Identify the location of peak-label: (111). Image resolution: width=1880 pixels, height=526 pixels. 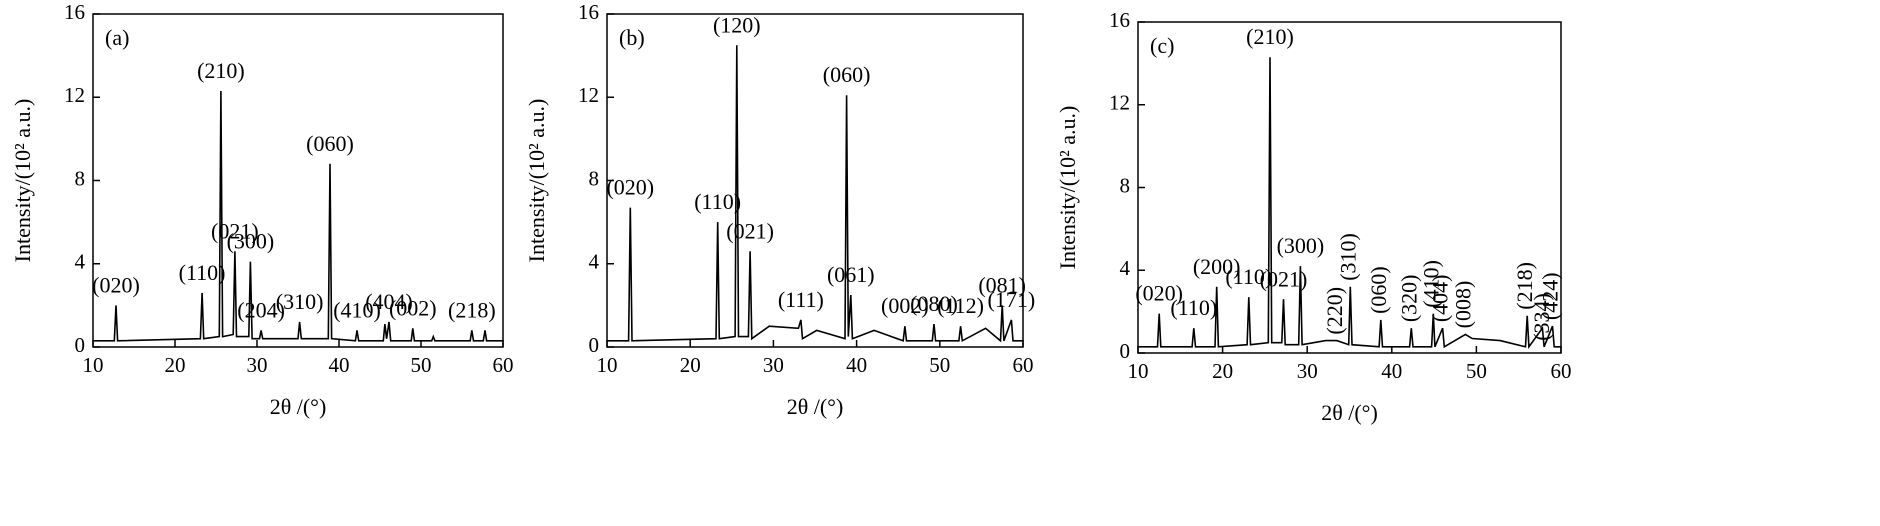
(801, 299).